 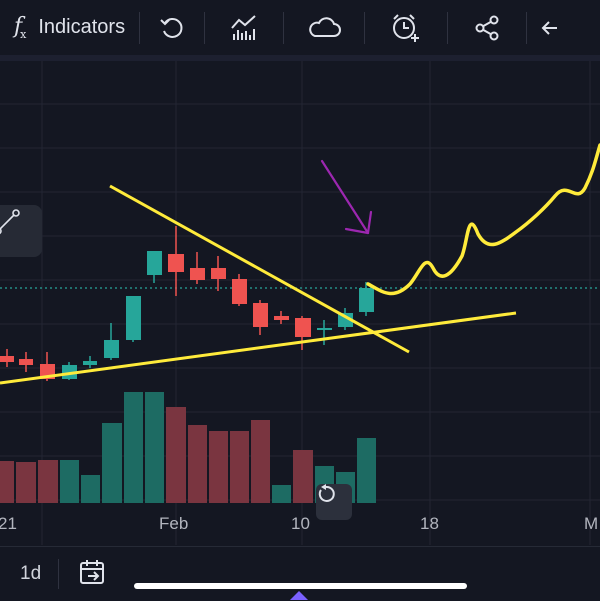 I want to click on ascending-trendline, so click(x=258, y=348).